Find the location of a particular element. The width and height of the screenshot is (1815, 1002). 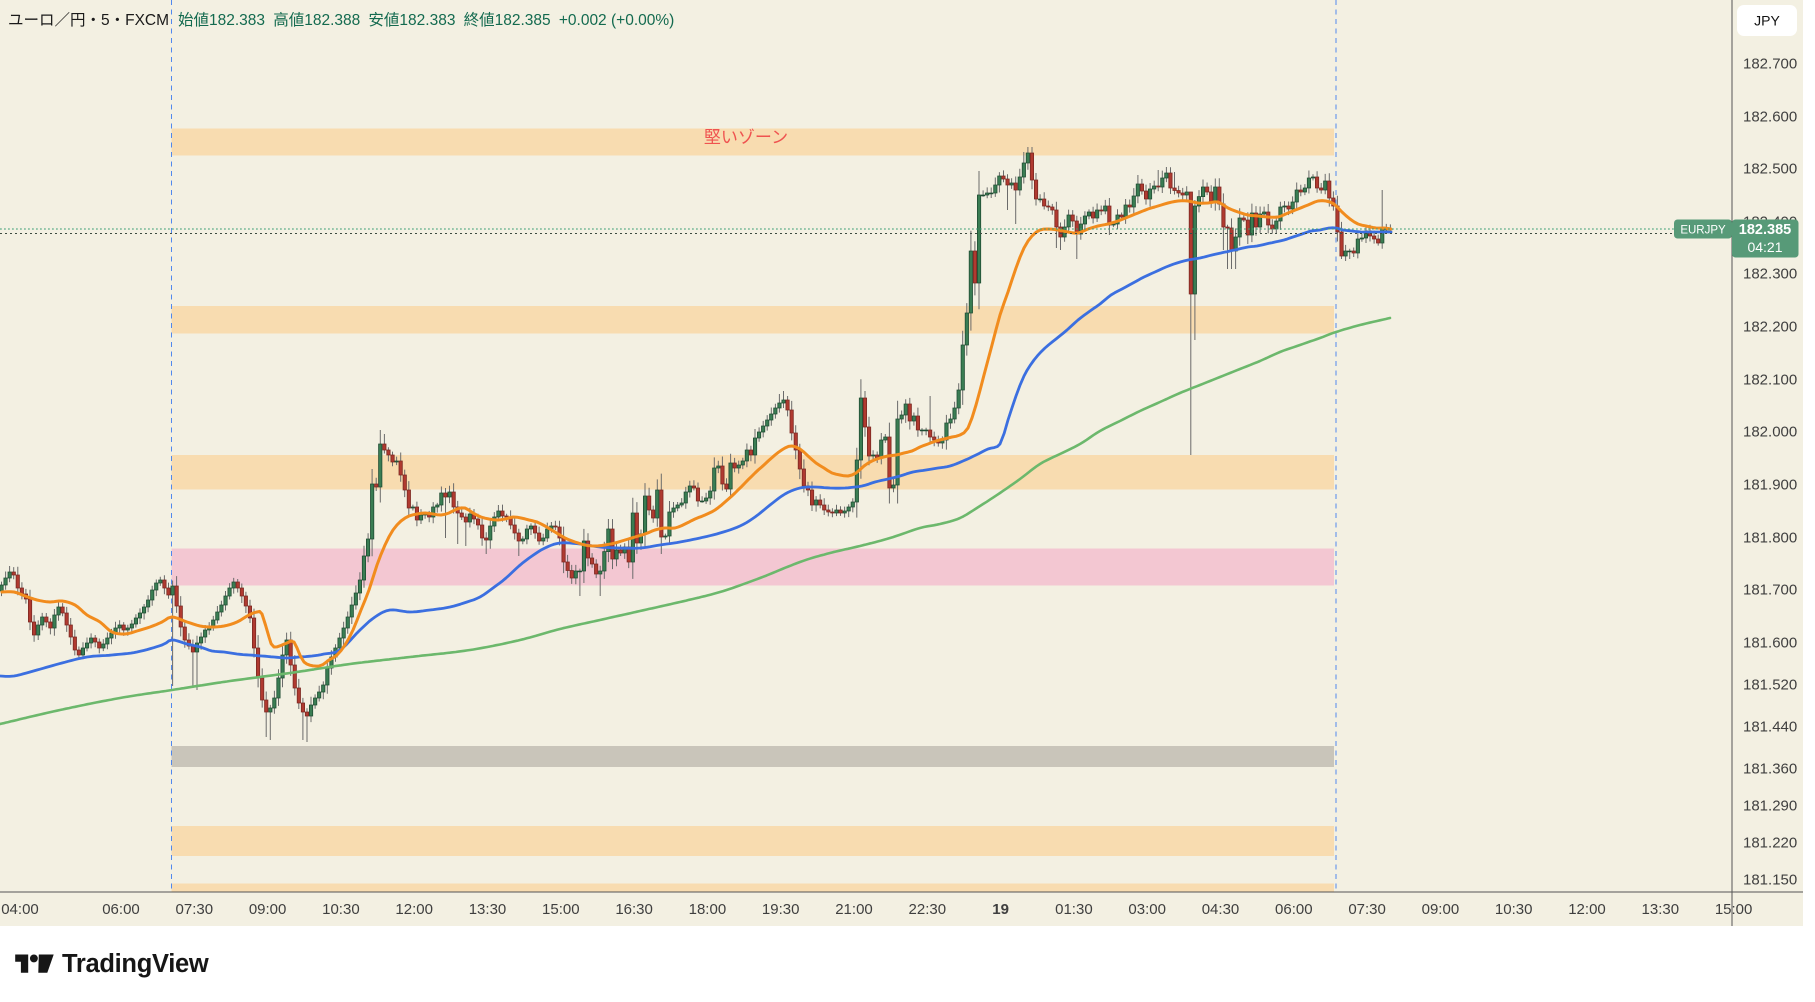

svg-text: 181.220 is located at coordinates (1770, 843).